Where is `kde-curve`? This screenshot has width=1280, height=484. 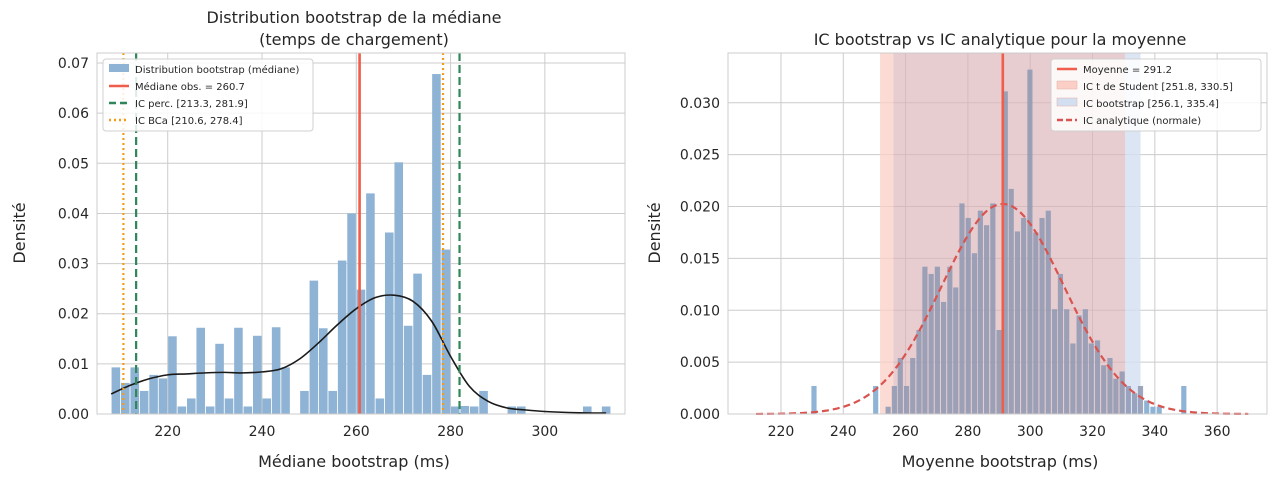
kde-curve is located at coordinates (358, 354).